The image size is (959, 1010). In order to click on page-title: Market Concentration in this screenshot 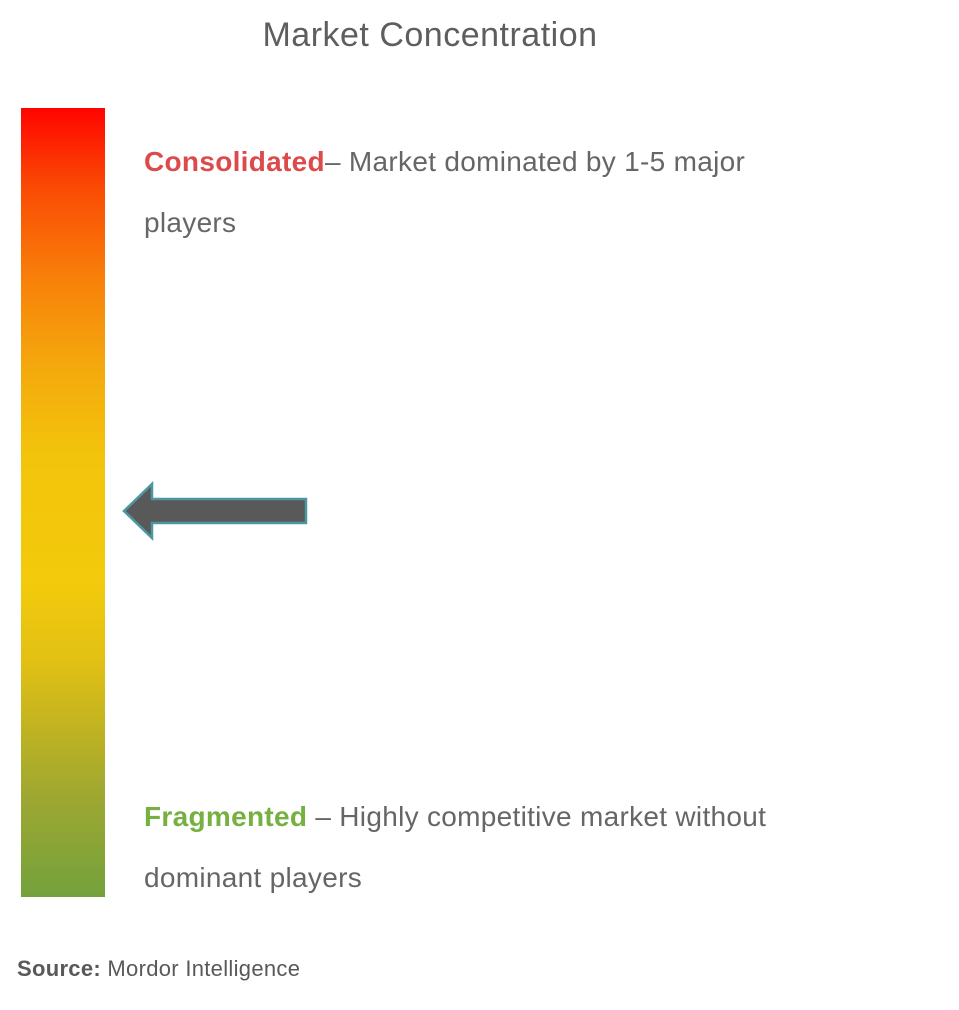, I will do `click(430, 35)`.